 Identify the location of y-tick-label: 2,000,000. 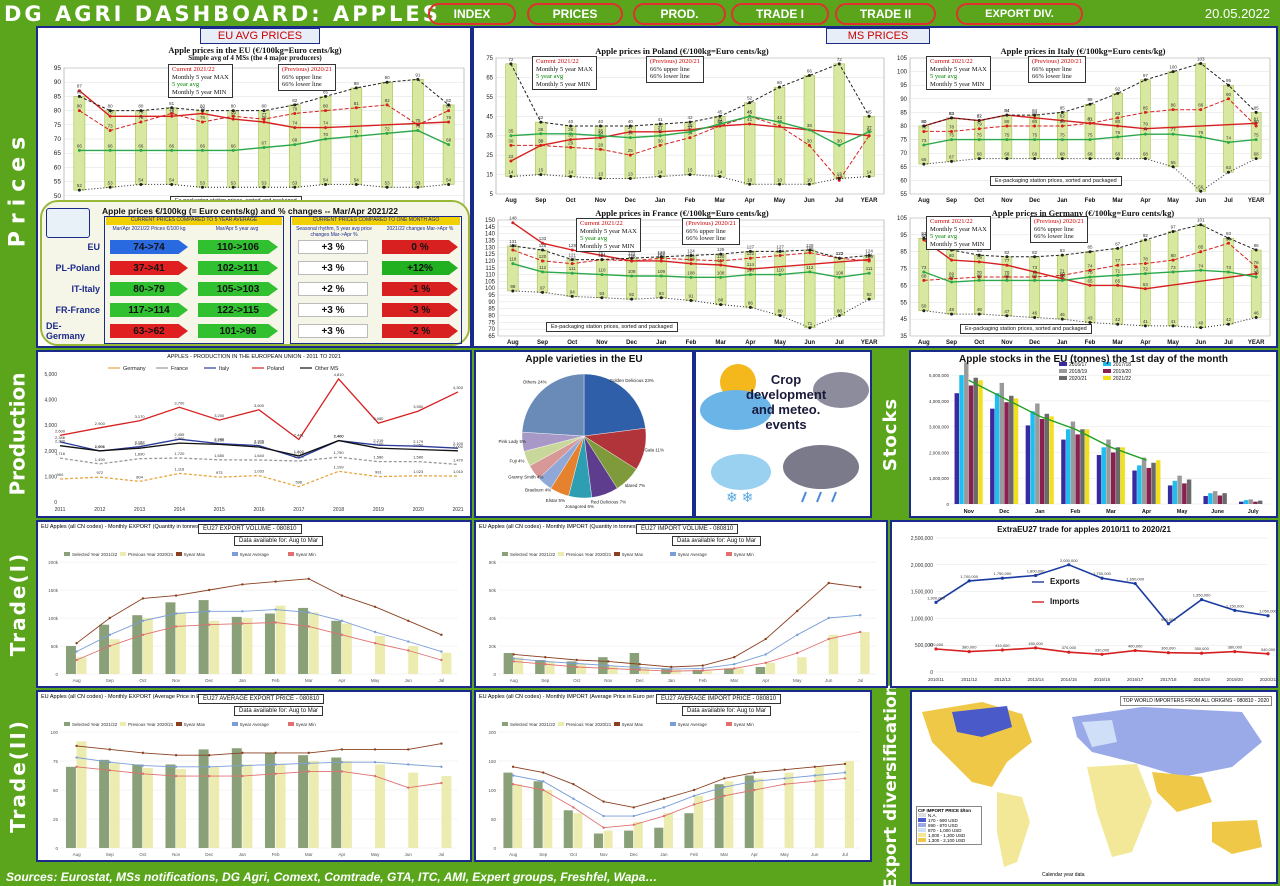
(939, 452).